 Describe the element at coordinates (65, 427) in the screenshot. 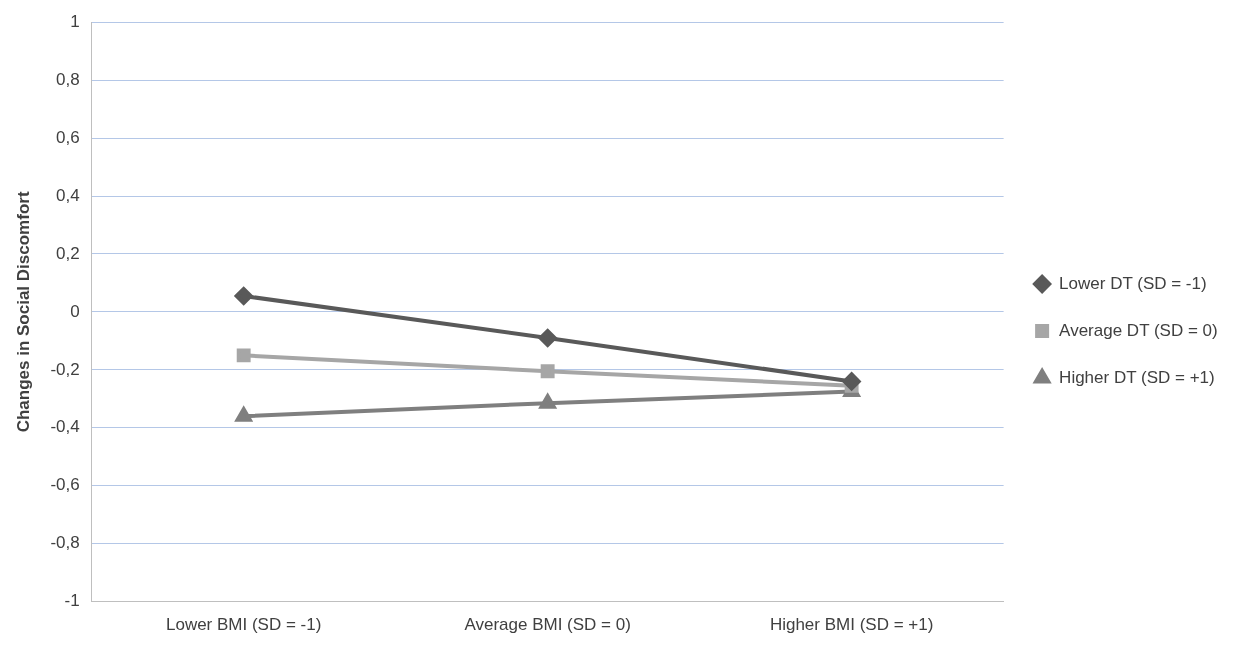

I see `y-tick-label: -0,4` at that location.